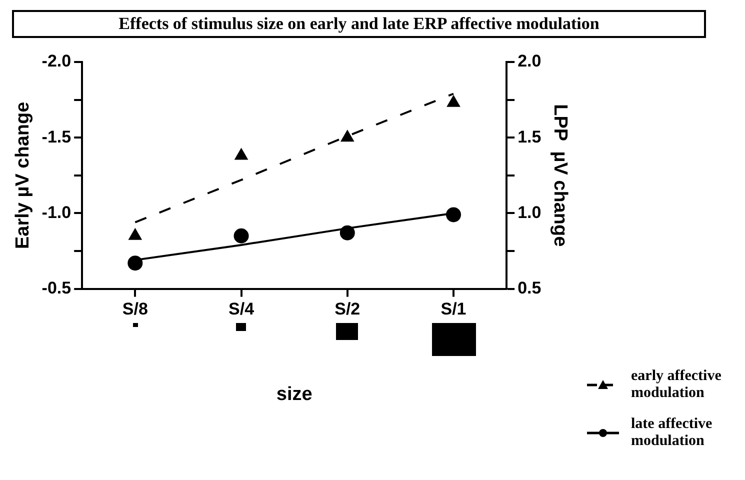 The image size is (745, 480). I want to click on y-tick-label: -2.0, so click(57, 61).